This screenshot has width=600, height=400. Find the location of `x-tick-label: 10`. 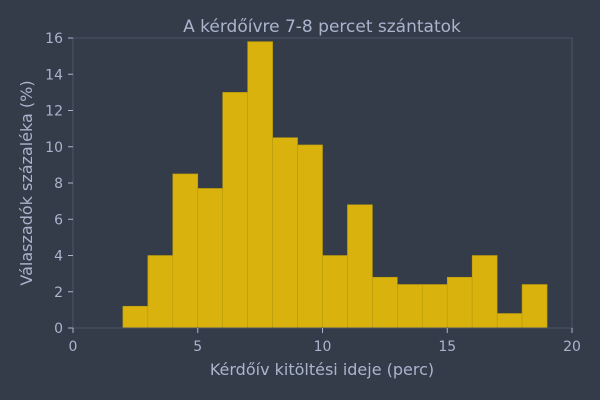

x-tick-label: 10 is located at coordinates (323, 347).